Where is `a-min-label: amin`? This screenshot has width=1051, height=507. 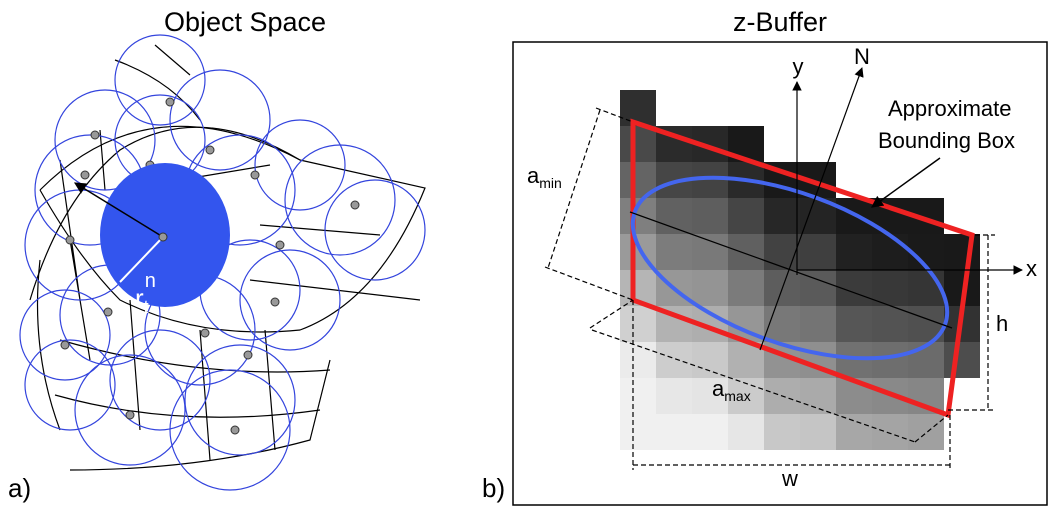
a-min-label: amin is located at coordinates (544, 177).